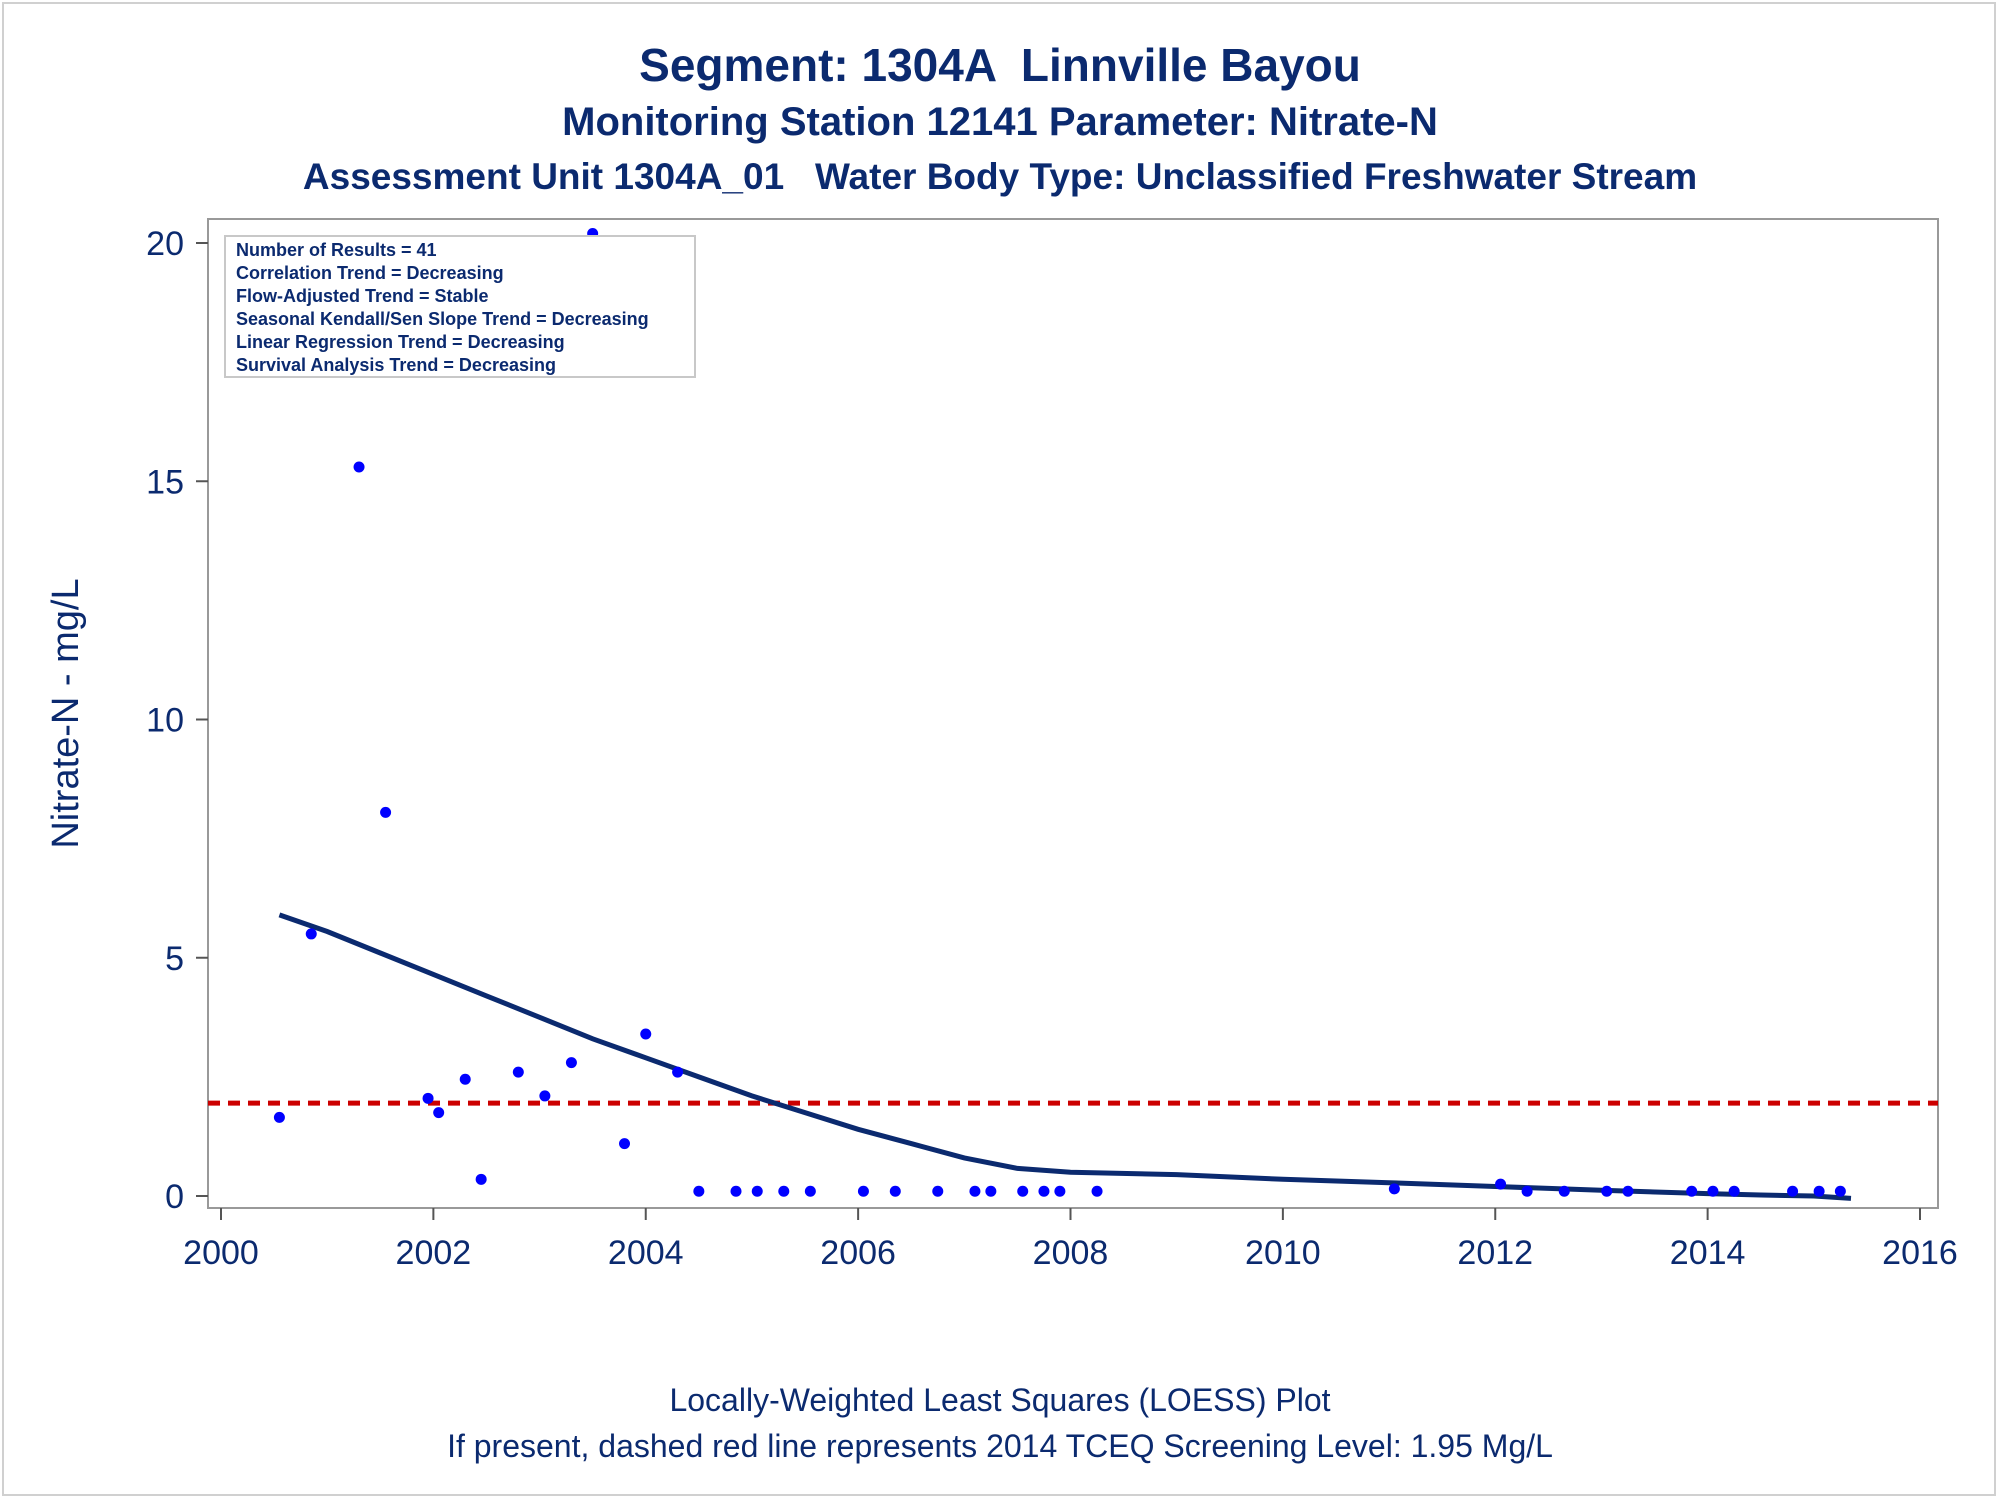  I want to click on y-tick-label: 10, so click(165, 721).